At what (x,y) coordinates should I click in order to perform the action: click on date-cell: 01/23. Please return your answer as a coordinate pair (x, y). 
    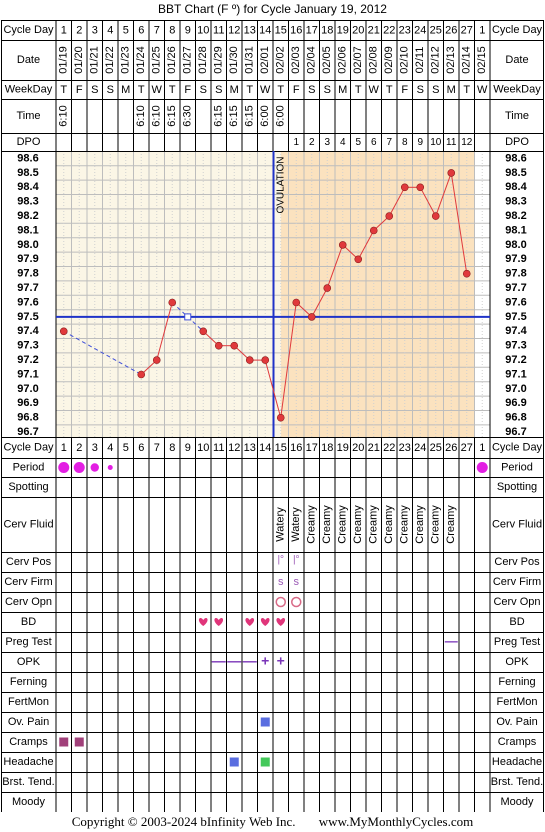
    Looking at the image, I should click on (126, 60).